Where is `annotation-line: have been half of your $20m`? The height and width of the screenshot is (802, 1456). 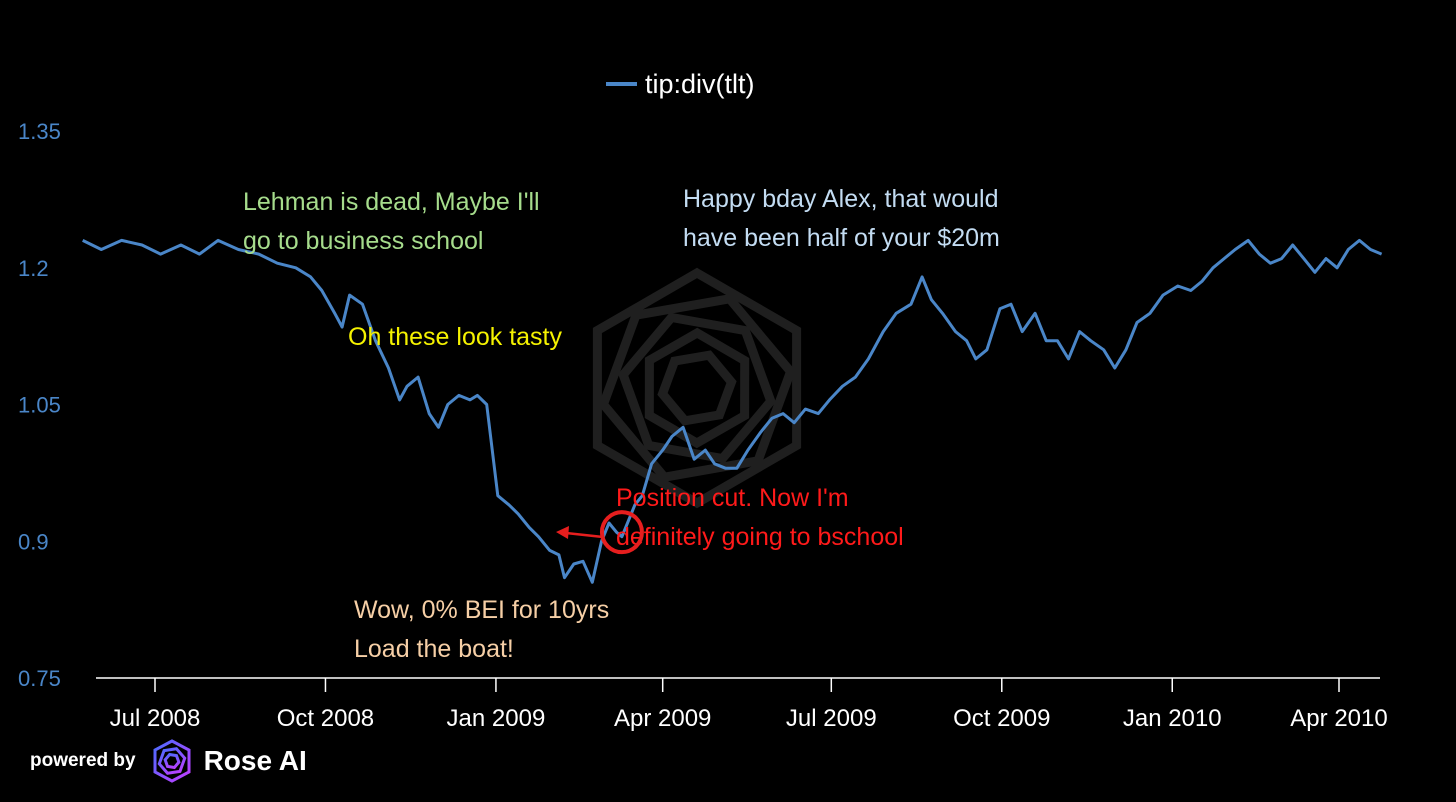 annotation-line: have been half of your $20m is located at coordinates (841, 238).